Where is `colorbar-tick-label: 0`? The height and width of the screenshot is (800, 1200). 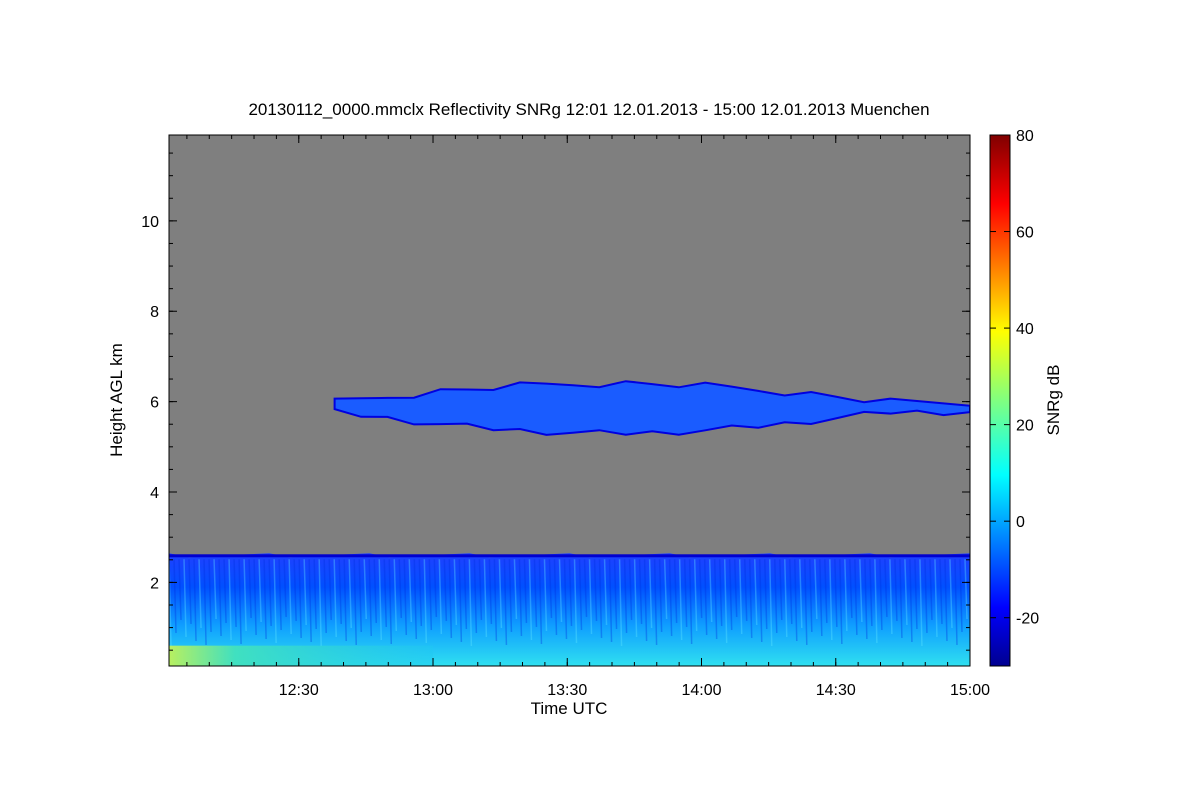
colorbar-tick-label: 0 is located at coordinates (1020, 522).